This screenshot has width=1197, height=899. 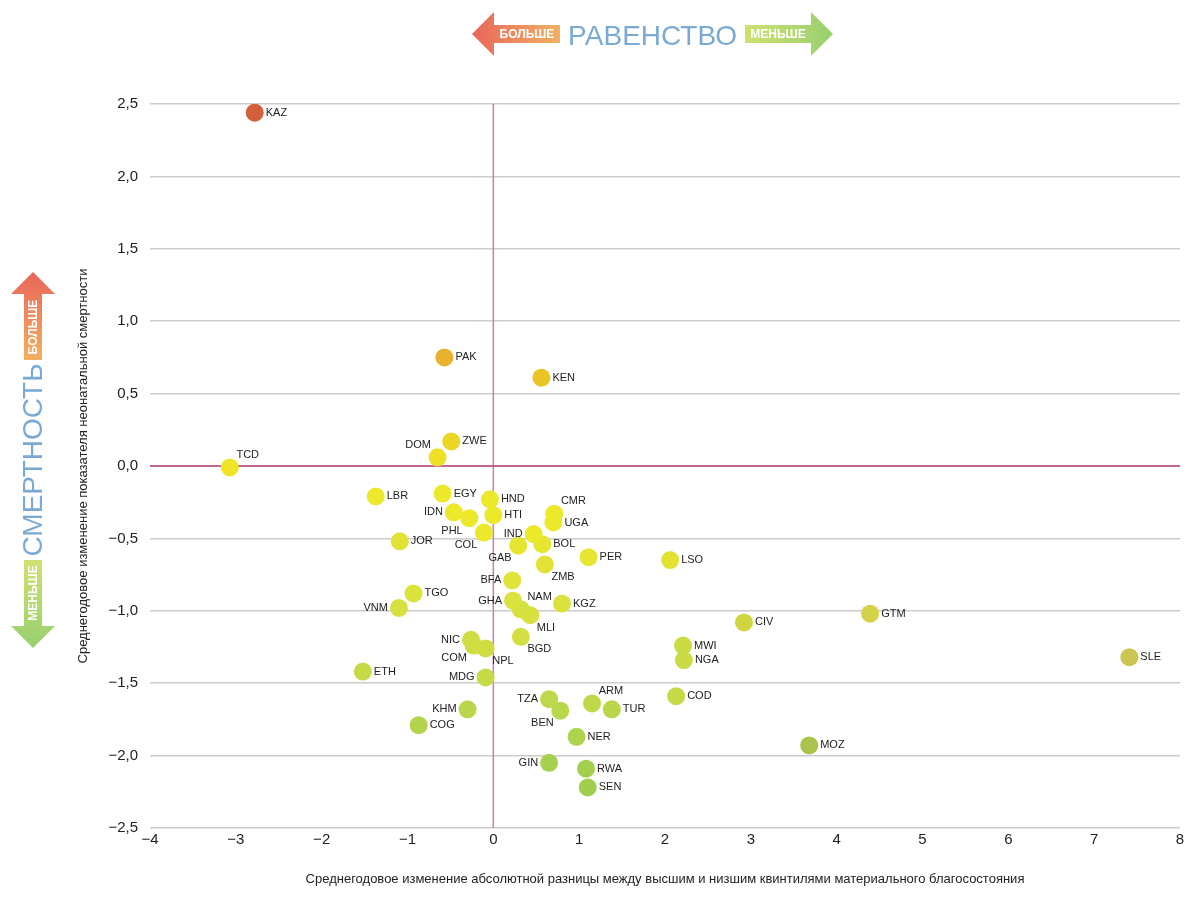 What do you see at coordinates (466, 544) in the screenshot?
I see `series-label: COL` at bounding box center [466, 544].